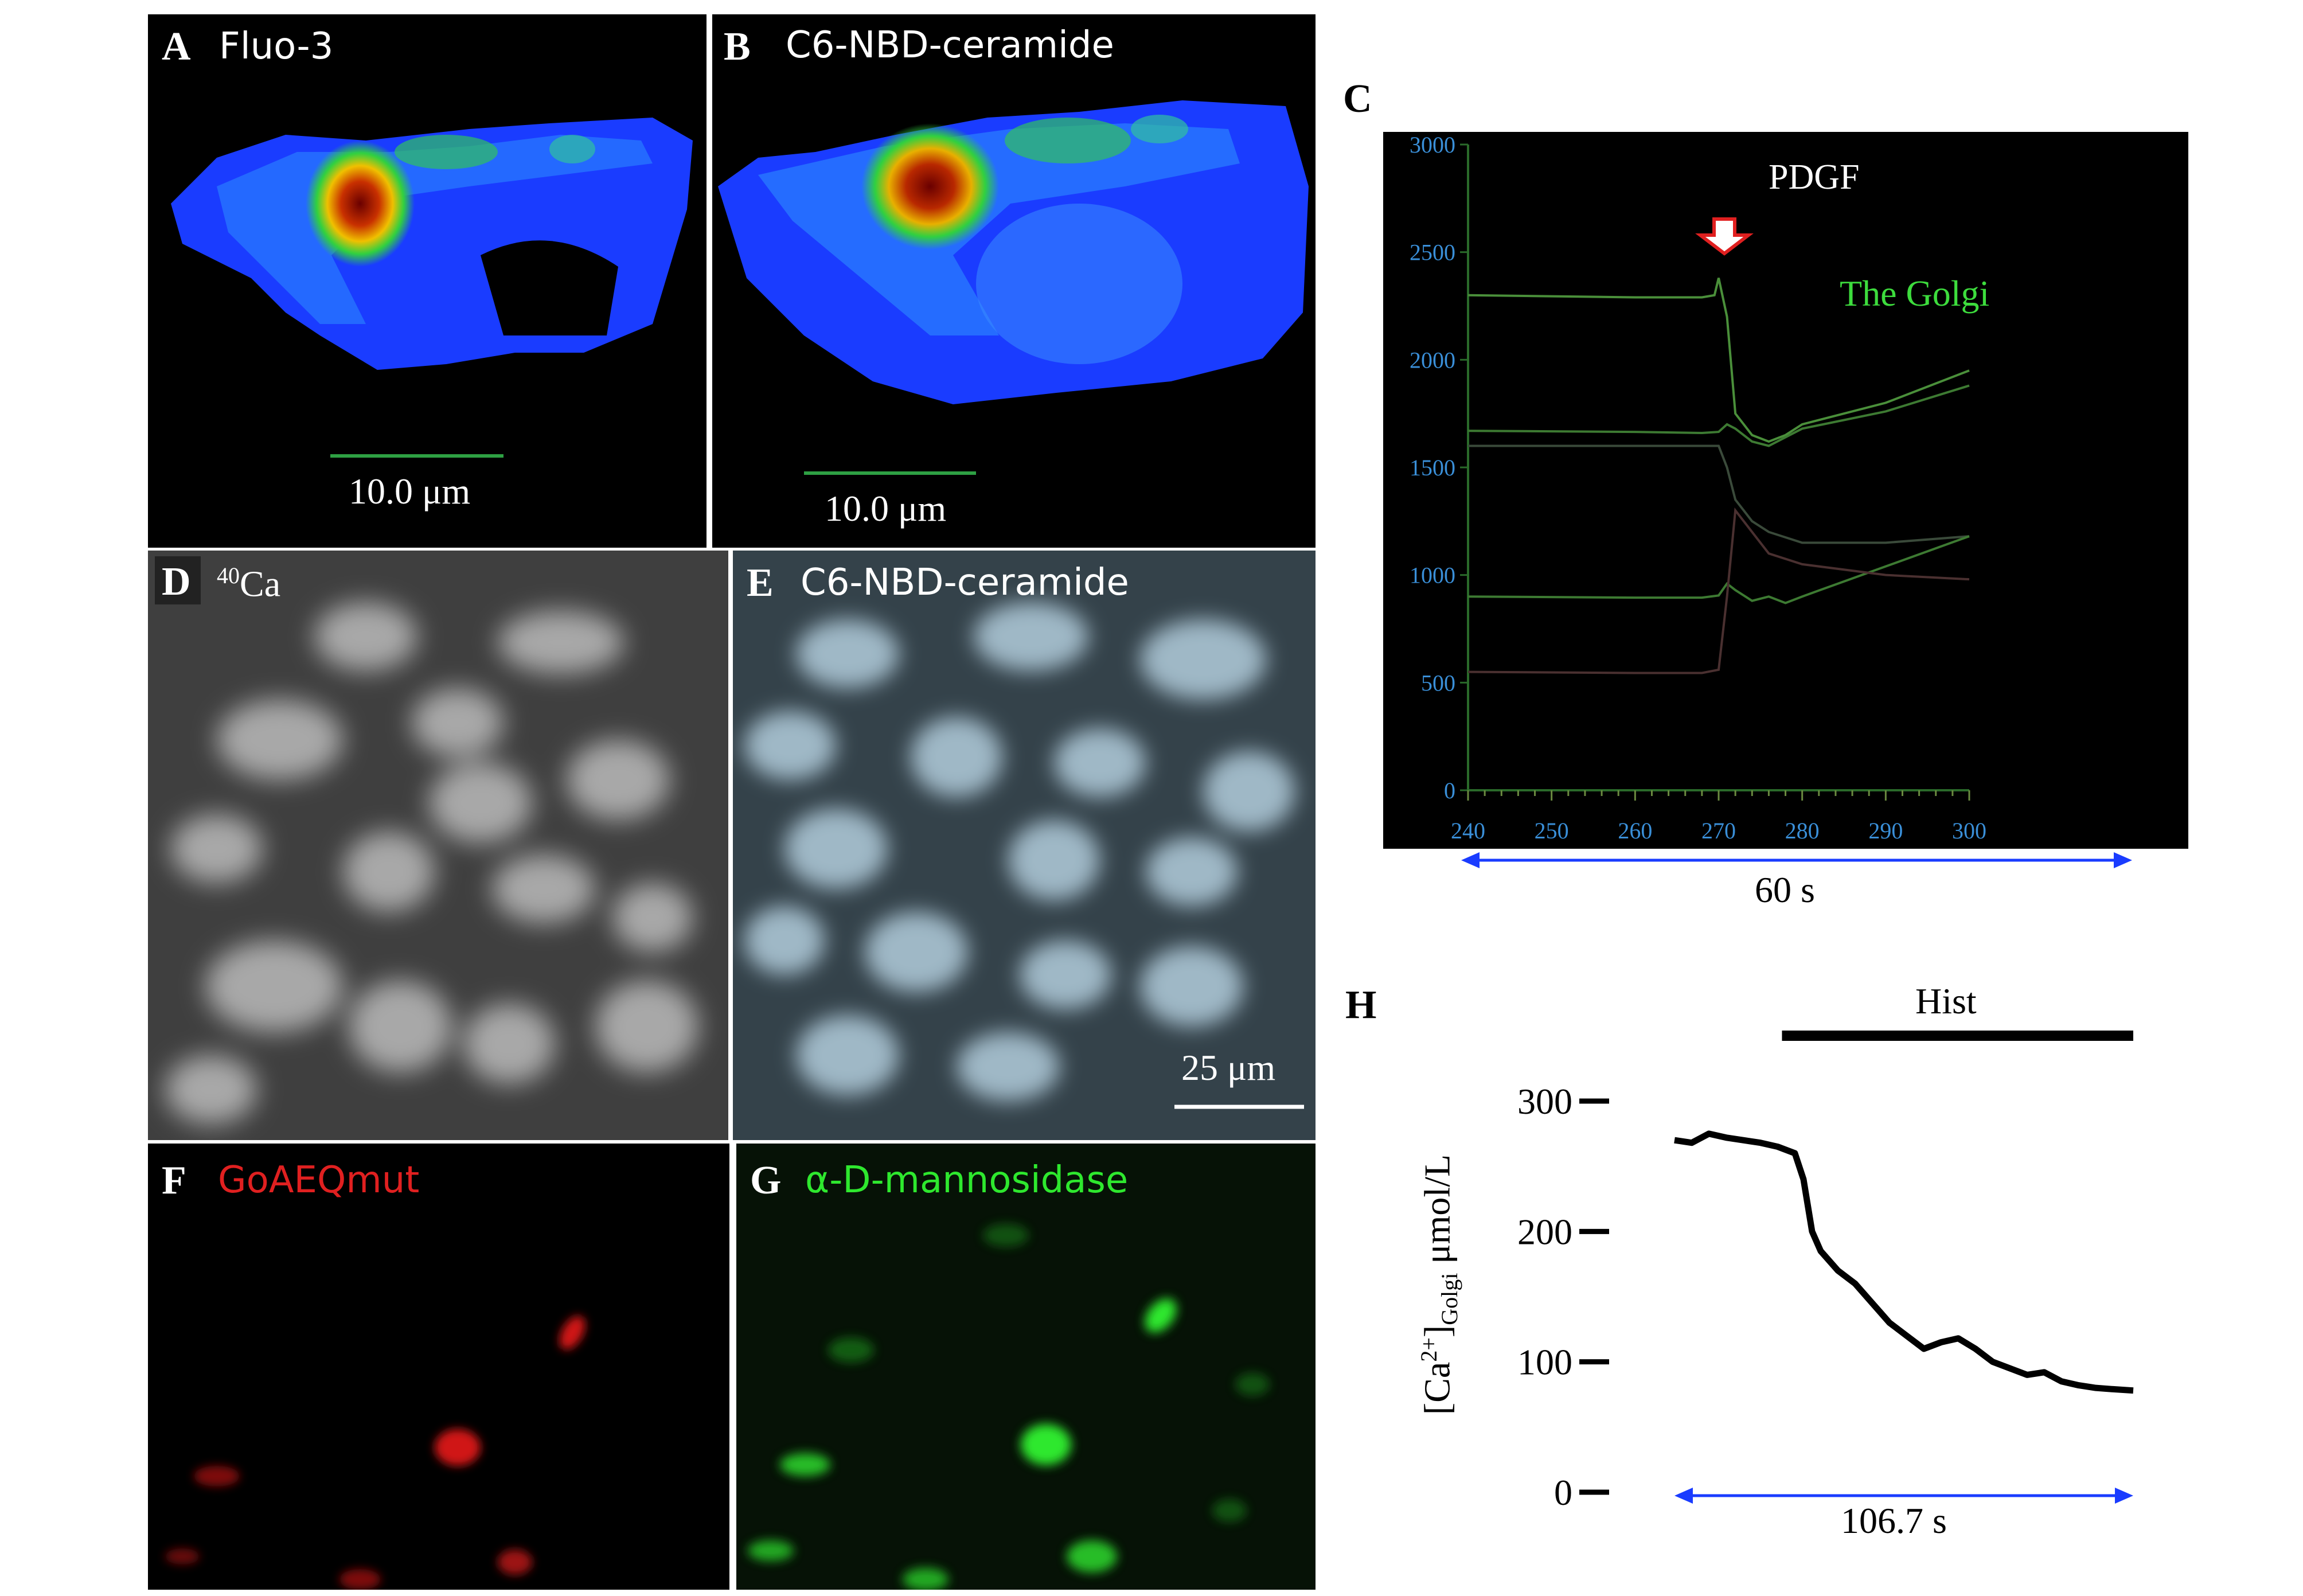 This screenshot has height=1596, width=2303. Describe the element at coordinates (737, 47) in the screenshot. I see `panel-label-b: B` at that location.